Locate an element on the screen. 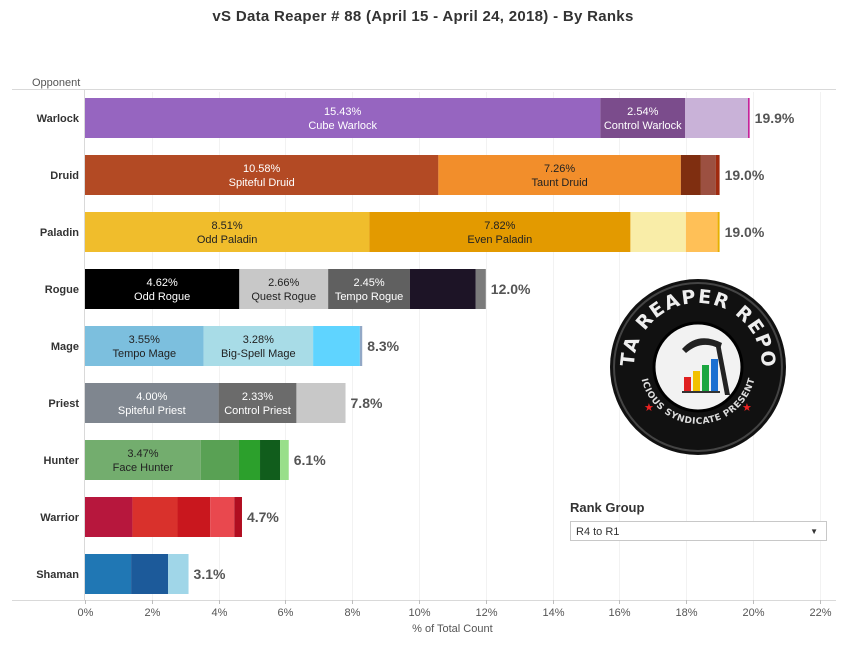 This screenshot has height=650, width=846. data-label-pct: 2.33% is located at coordinates (257, 397).